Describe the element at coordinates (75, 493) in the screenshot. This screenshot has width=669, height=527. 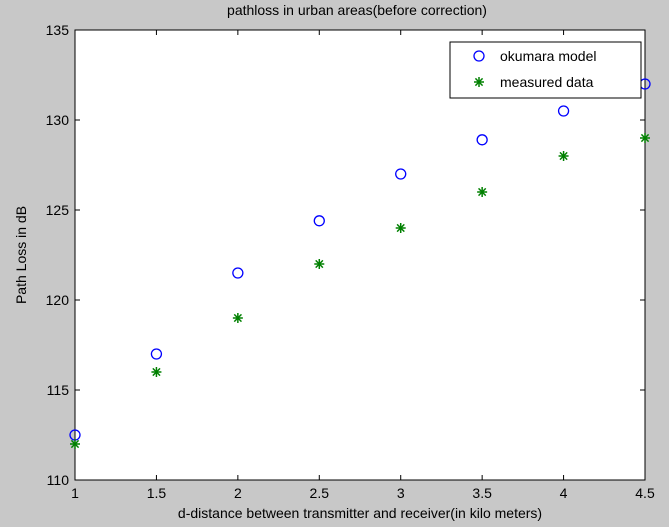
I see `x-tick-label: 1` at that location.